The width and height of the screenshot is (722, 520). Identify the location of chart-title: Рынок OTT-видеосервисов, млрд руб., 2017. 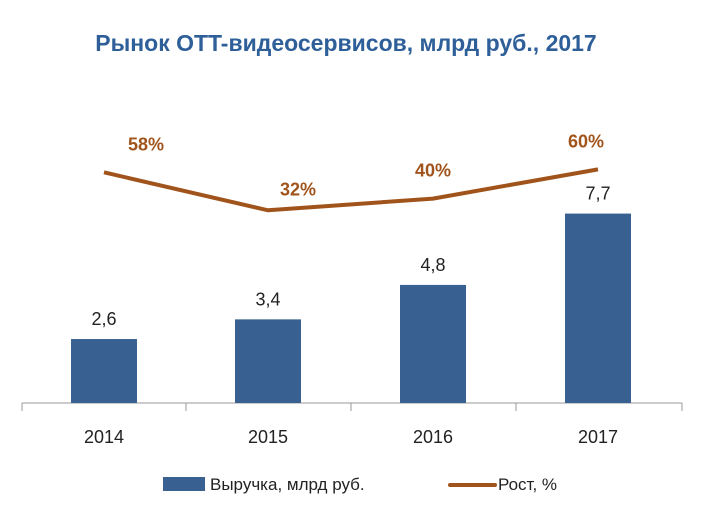
(346, 43).